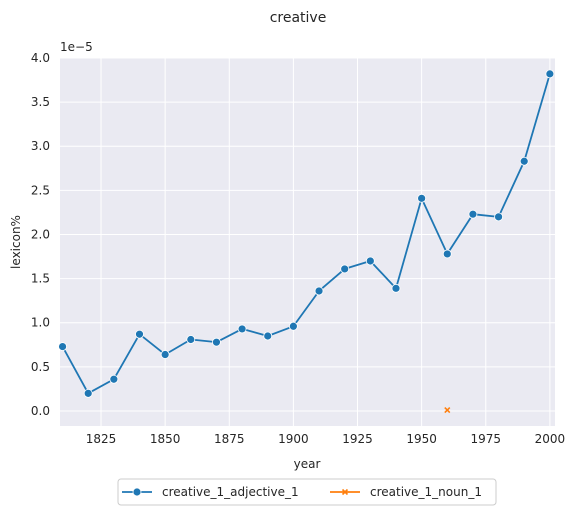  What do you see at coordinates (40, 58) in the screenshot?
I see `y-tick-label: 4.0` at bounding box center [40, 58].